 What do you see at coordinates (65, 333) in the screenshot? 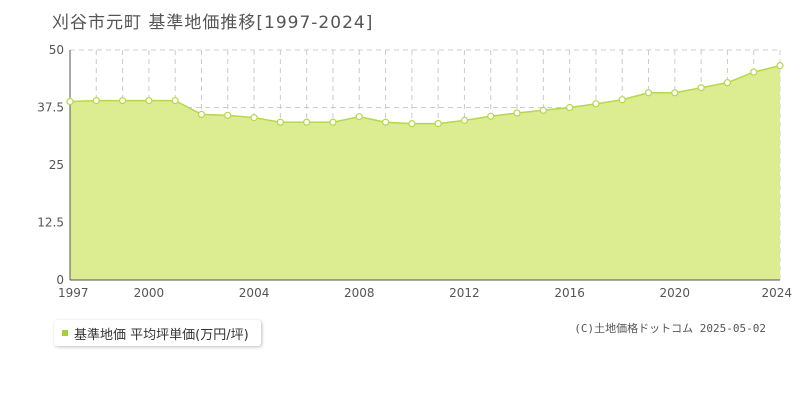
I see `legend-swatch` at bounding box center [65, 333].